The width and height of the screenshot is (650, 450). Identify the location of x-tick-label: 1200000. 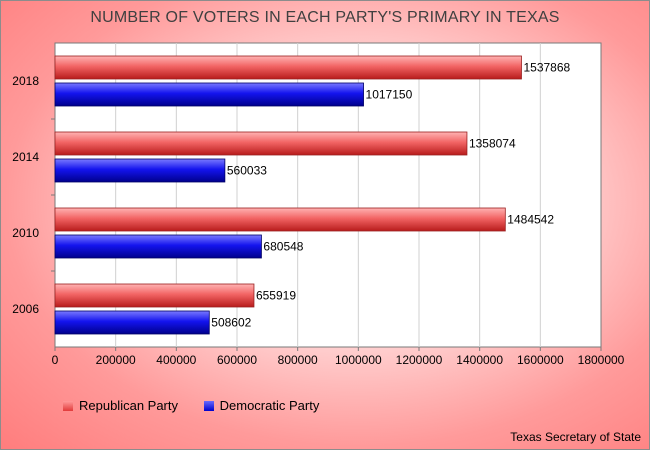
(419, 360).